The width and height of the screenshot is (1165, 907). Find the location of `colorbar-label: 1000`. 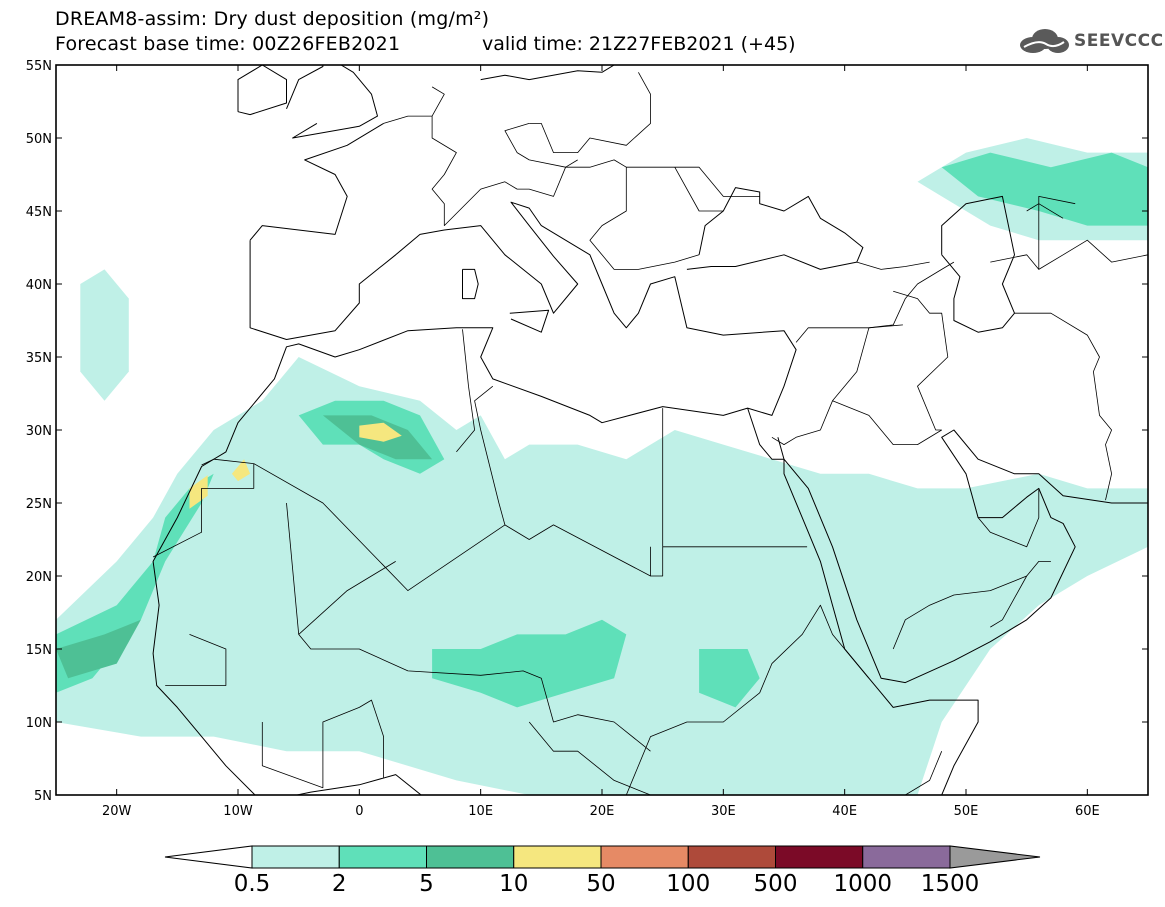

colorbar-label: 1000 is located at coordinates (862, 884).